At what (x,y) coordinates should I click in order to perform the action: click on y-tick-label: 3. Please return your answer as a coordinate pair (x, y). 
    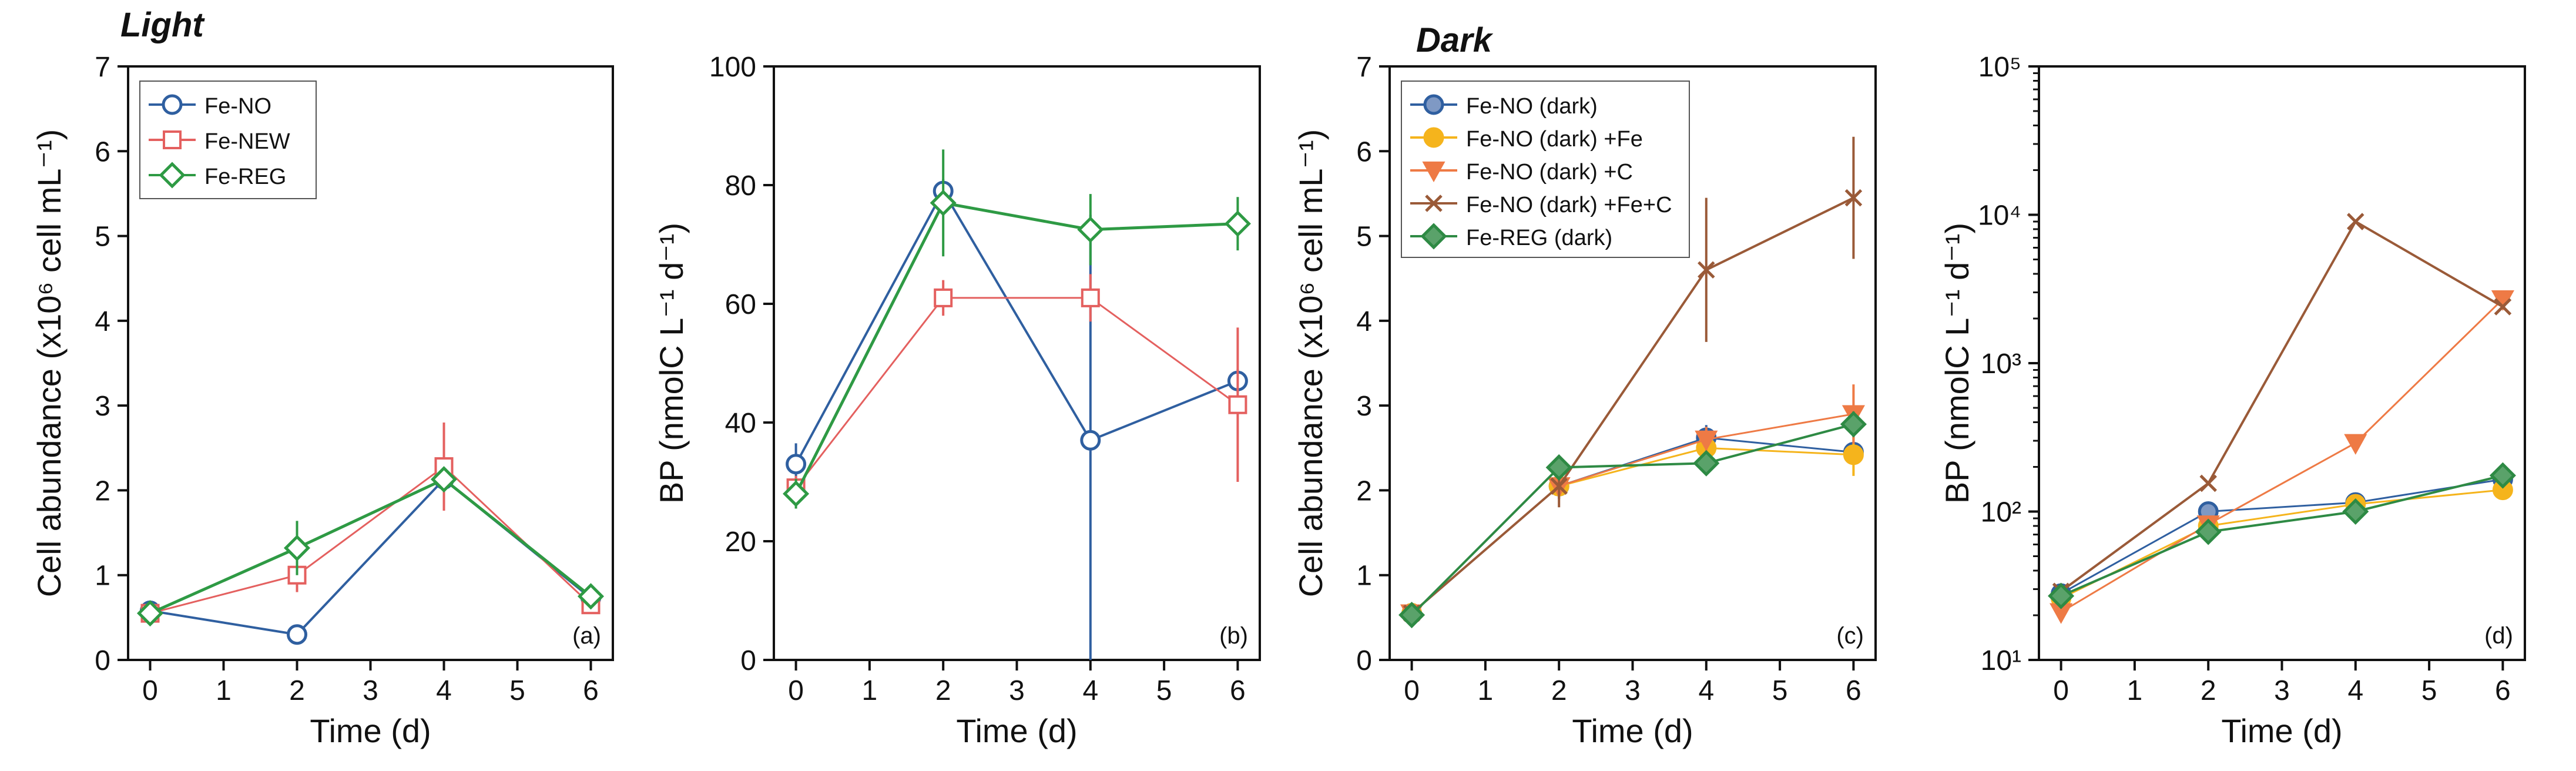
    Looking at the image, I should click on (103, 406).